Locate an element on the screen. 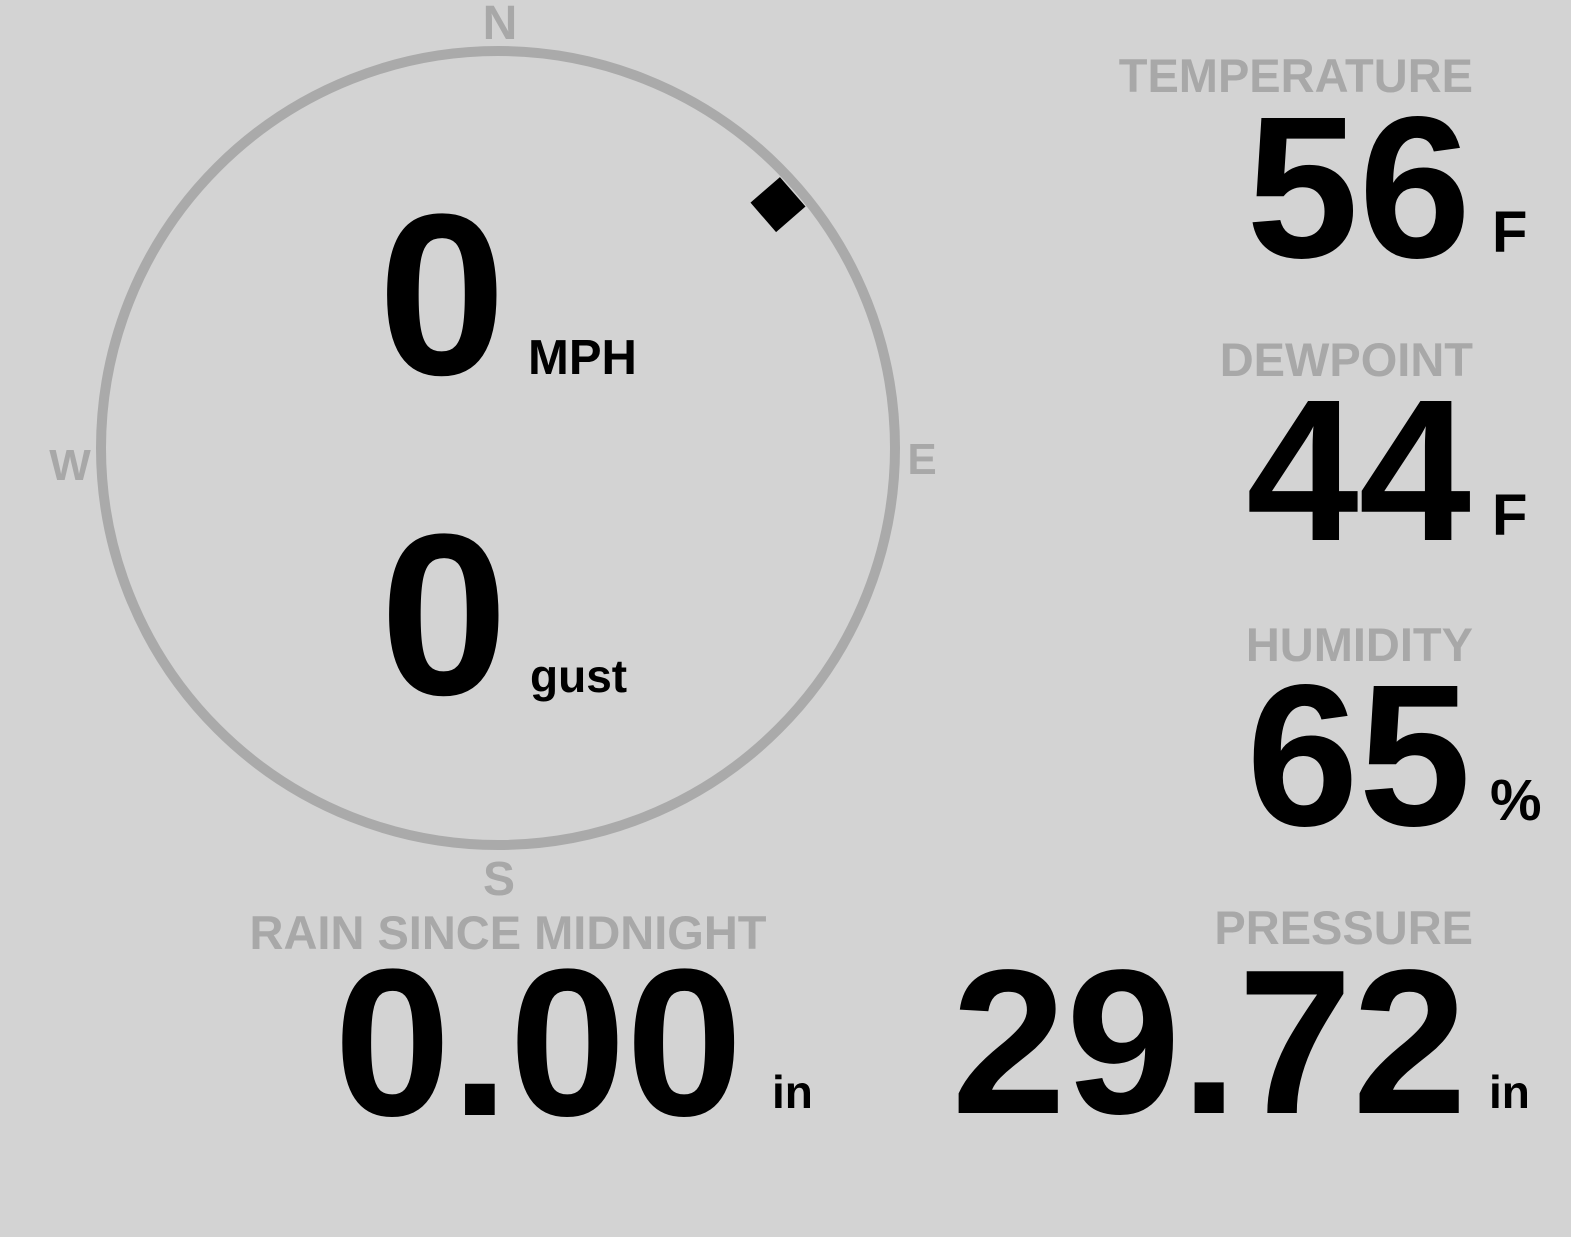  compass-south: S is located at coordinates (499, 879).